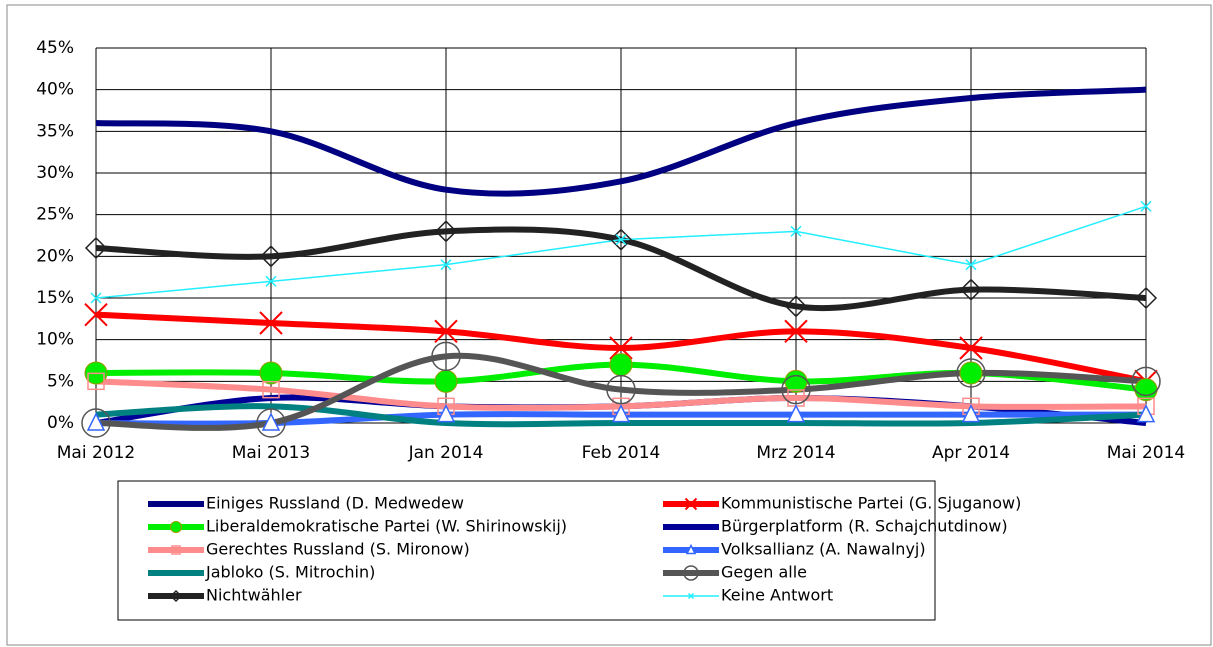  What do you see at coordinates (823, 549) in the screenshot?
I see `legend-label: Volksallianz (A. Nawalnyj)` at bounding box center [823, 549].